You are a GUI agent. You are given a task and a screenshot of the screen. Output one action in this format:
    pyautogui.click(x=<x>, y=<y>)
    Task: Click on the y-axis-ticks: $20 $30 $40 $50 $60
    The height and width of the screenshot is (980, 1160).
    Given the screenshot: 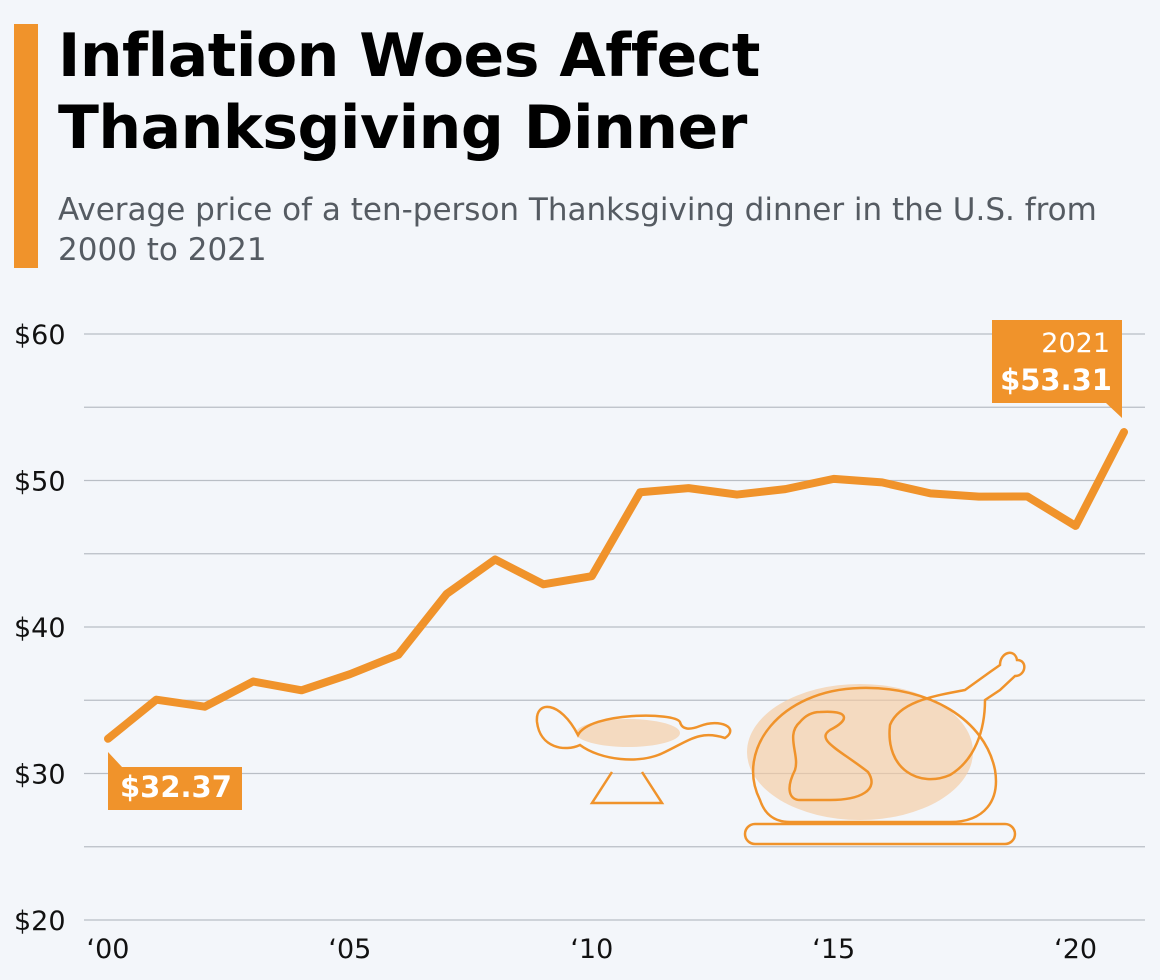 What is the action you would take?
    pyautogui.click(x=40, y=628)
    